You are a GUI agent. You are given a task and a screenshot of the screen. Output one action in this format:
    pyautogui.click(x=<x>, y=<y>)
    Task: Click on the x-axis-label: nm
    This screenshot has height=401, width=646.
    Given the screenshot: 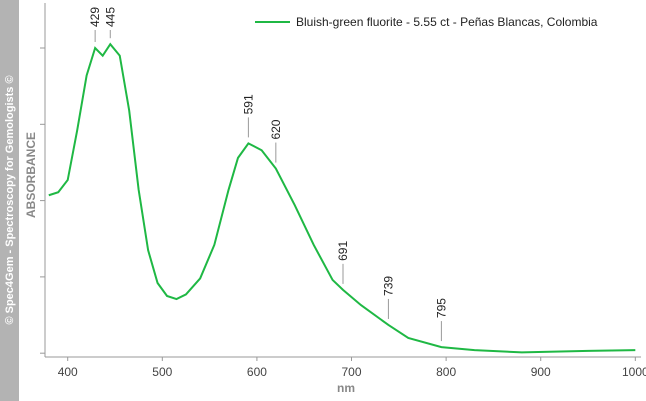 What is the action you would take?
    pyautogui.click(x=346, y=388)
    